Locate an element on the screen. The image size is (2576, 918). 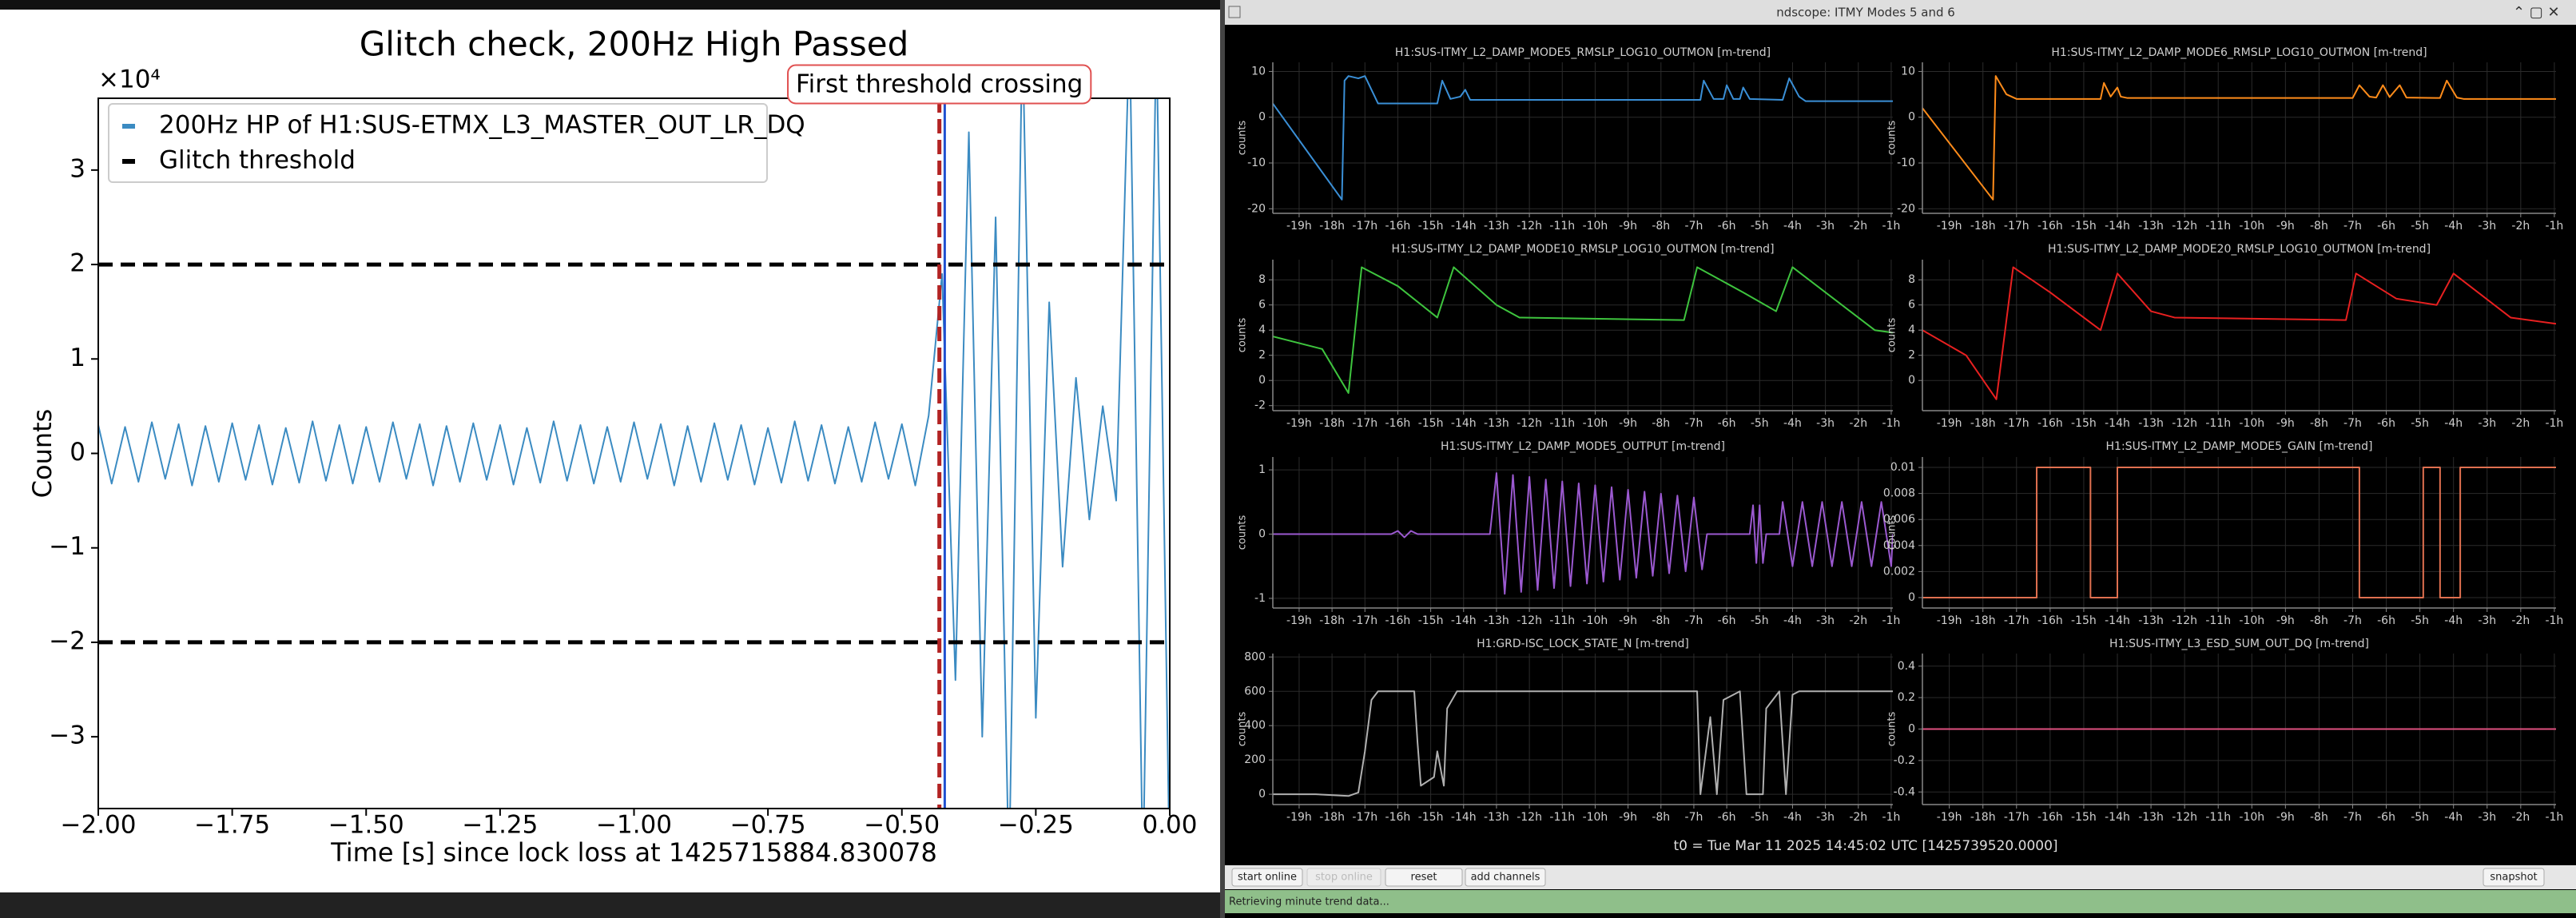
annotation-box is located at coordinates (939, 84).